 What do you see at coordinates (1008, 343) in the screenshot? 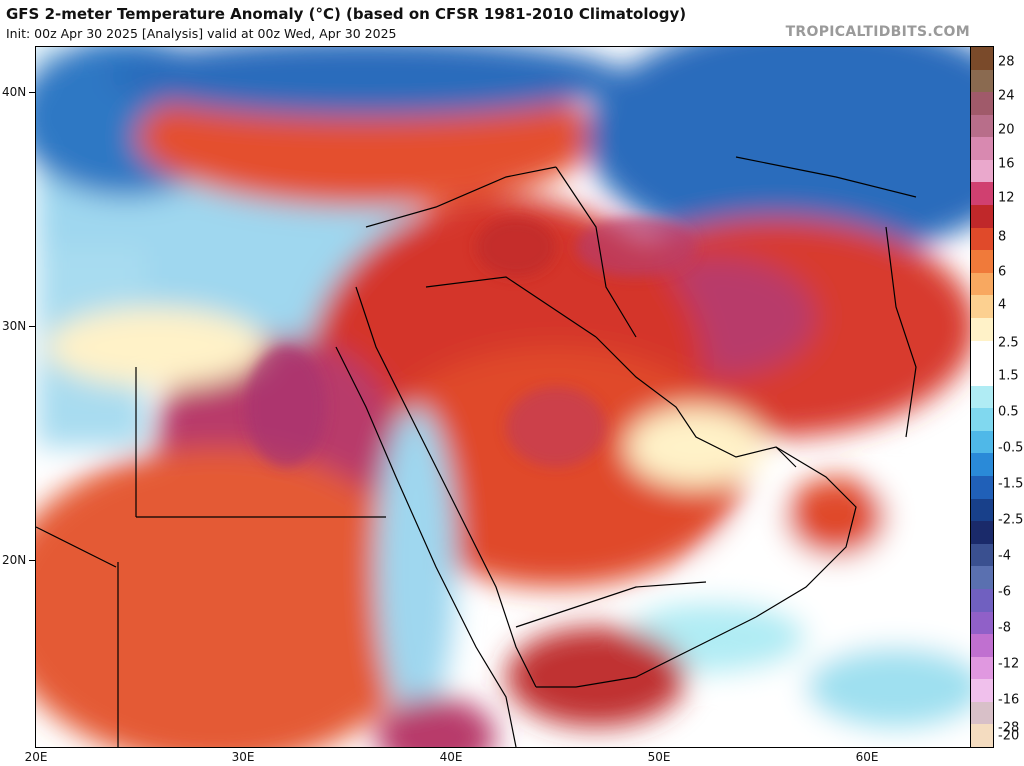
I see `colorbar-label: 2.5` at bounding box center [1008, 343].